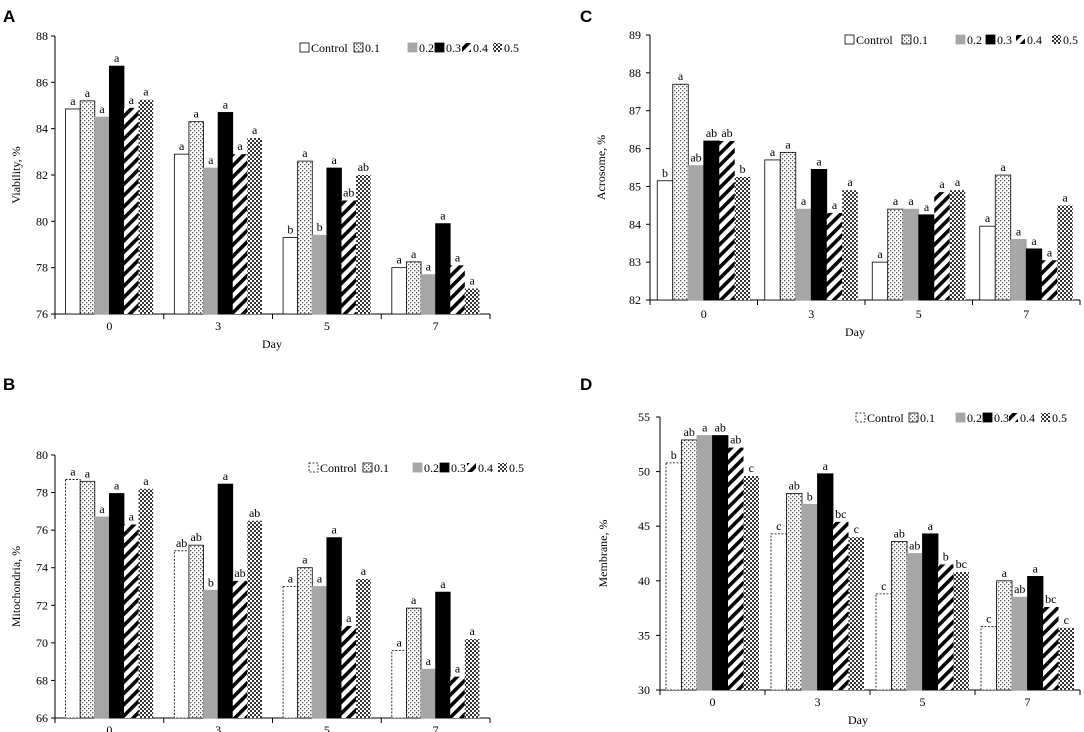 The height and width of the screenshot is (732, 1084). Describe the element at coordinates (1019, 643) in the screenshot. I see `bar-0.2-day-7` at that location.